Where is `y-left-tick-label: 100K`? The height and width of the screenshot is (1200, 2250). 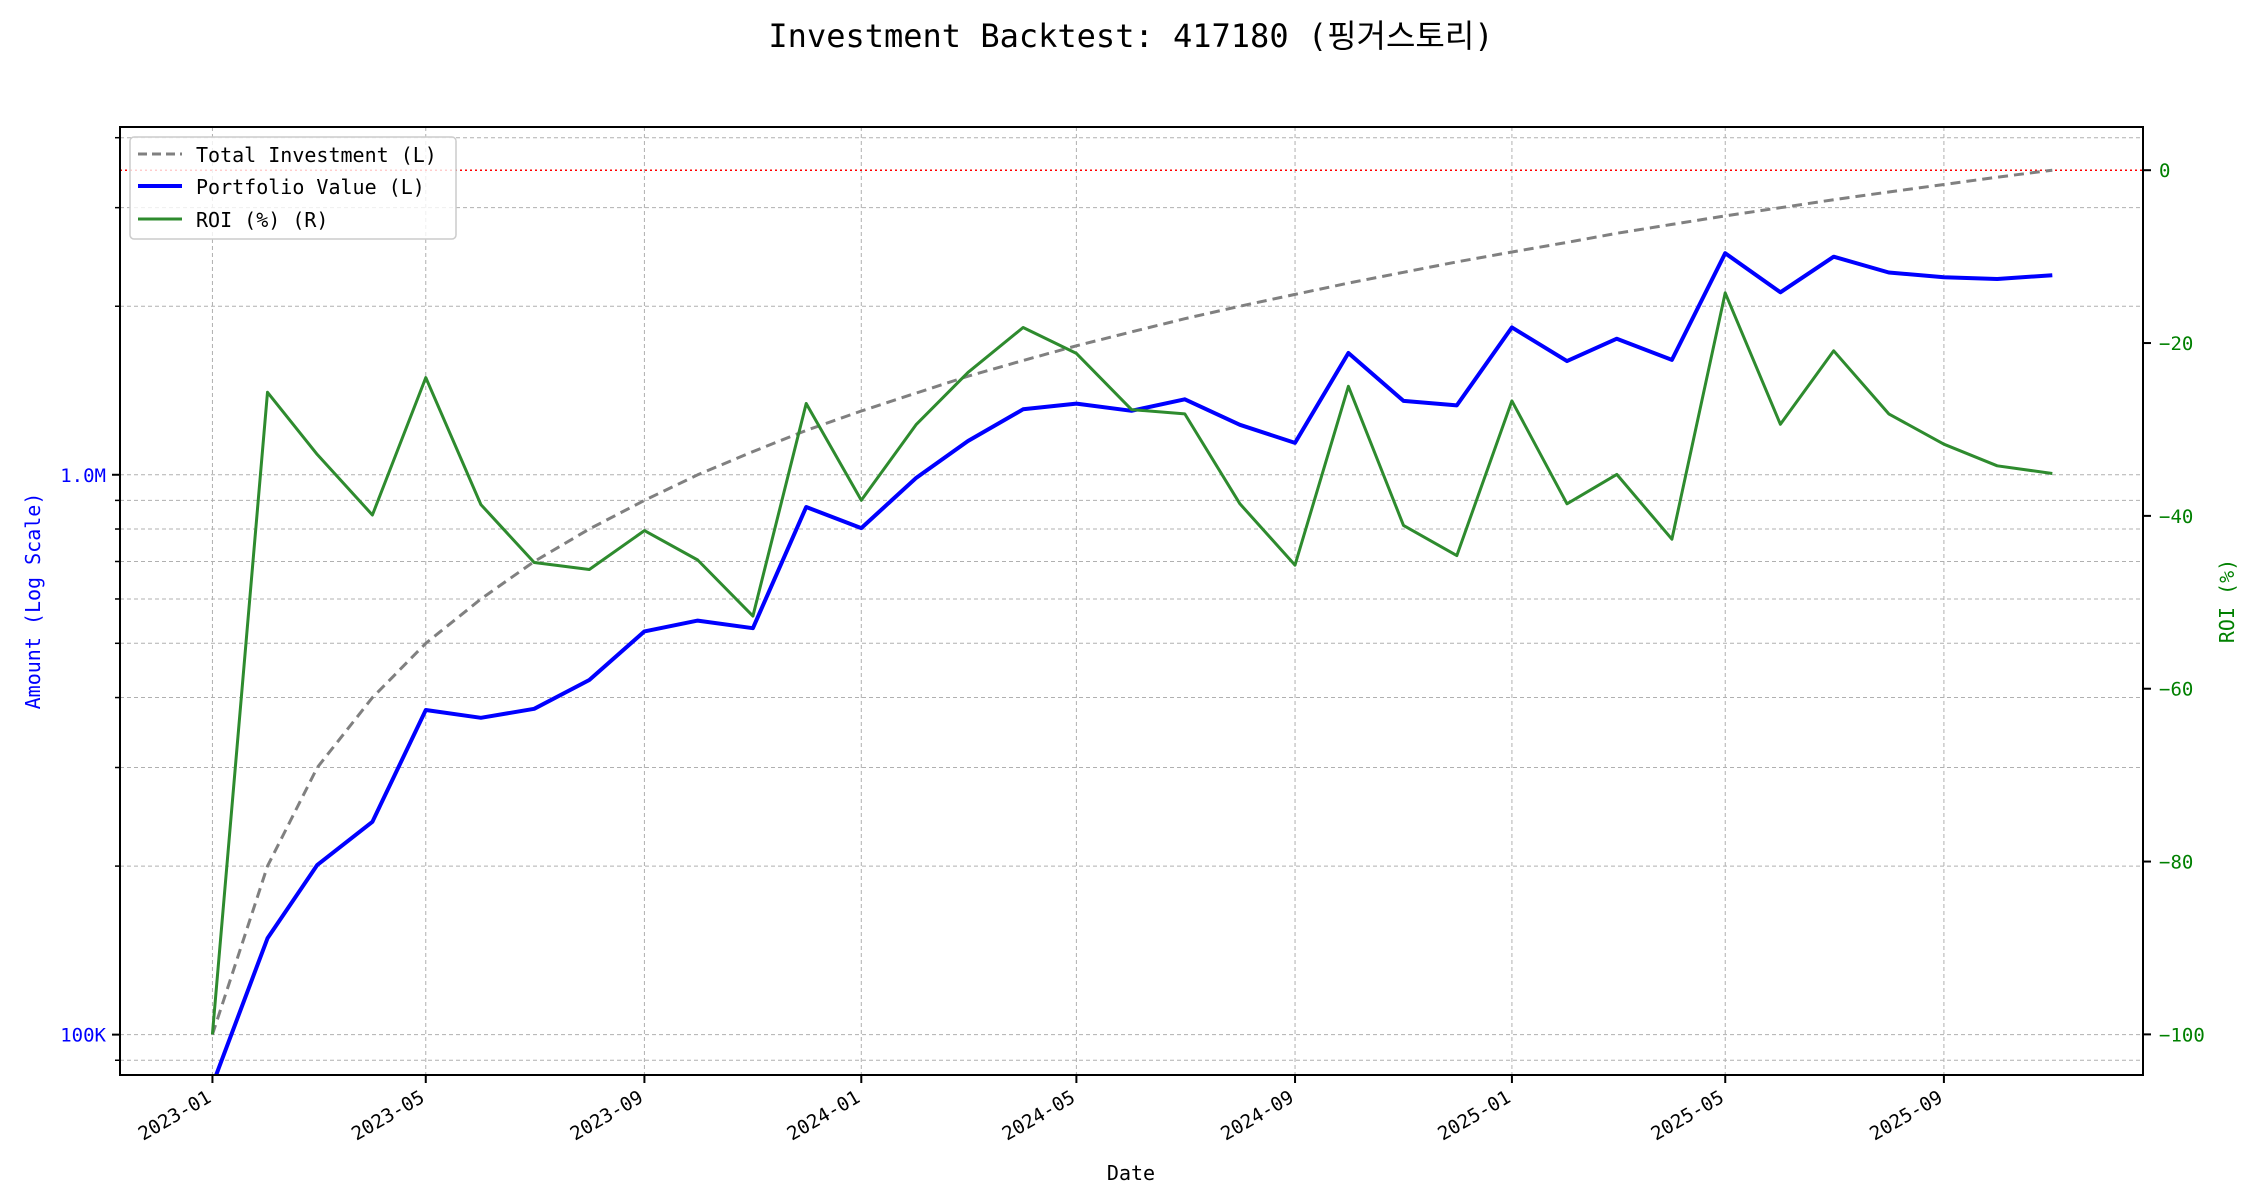
y-left-tick-label: 100K is located at coordinates (83, 1036).